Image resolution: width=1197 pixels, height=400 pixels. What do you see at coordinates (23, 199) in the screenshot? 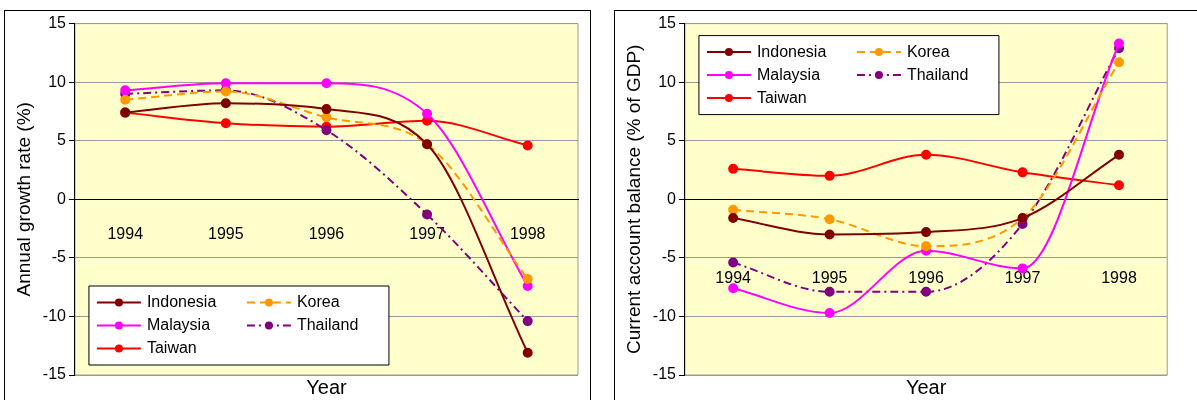
I see `y-axis-title: Annual growth rate (%)` at bounding box center [23, 199].